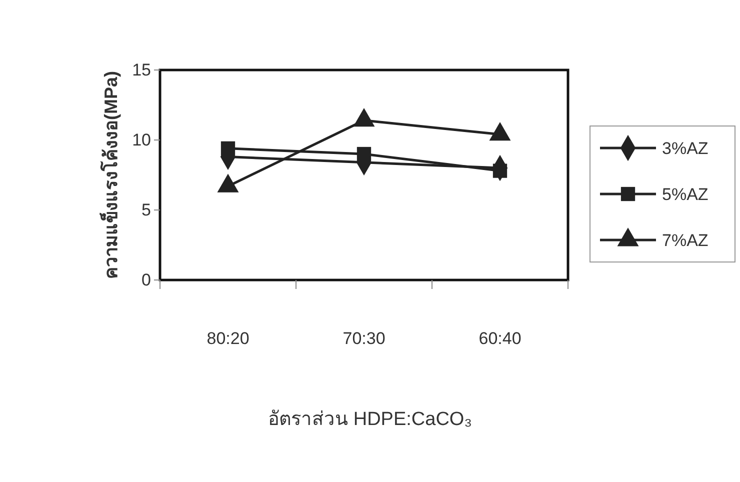 The width and height of the screenshot is (740, 482). What do you see at coordinates (141, 140) in the screenshot?
I see `y-tick-label: 10` at bounding box center [141, 140].